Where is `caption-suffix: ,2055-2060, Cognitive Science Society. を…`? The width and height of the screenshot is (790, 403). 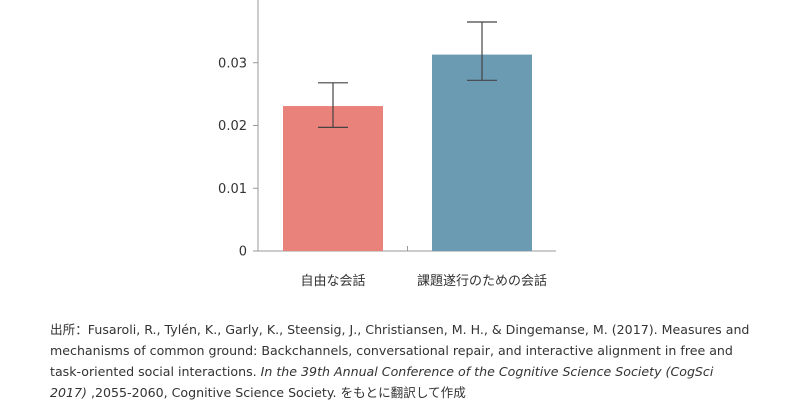 caption-suffix: ,2055-2060, Cognitive Science Society. を… is located at coordinates (276, 392).